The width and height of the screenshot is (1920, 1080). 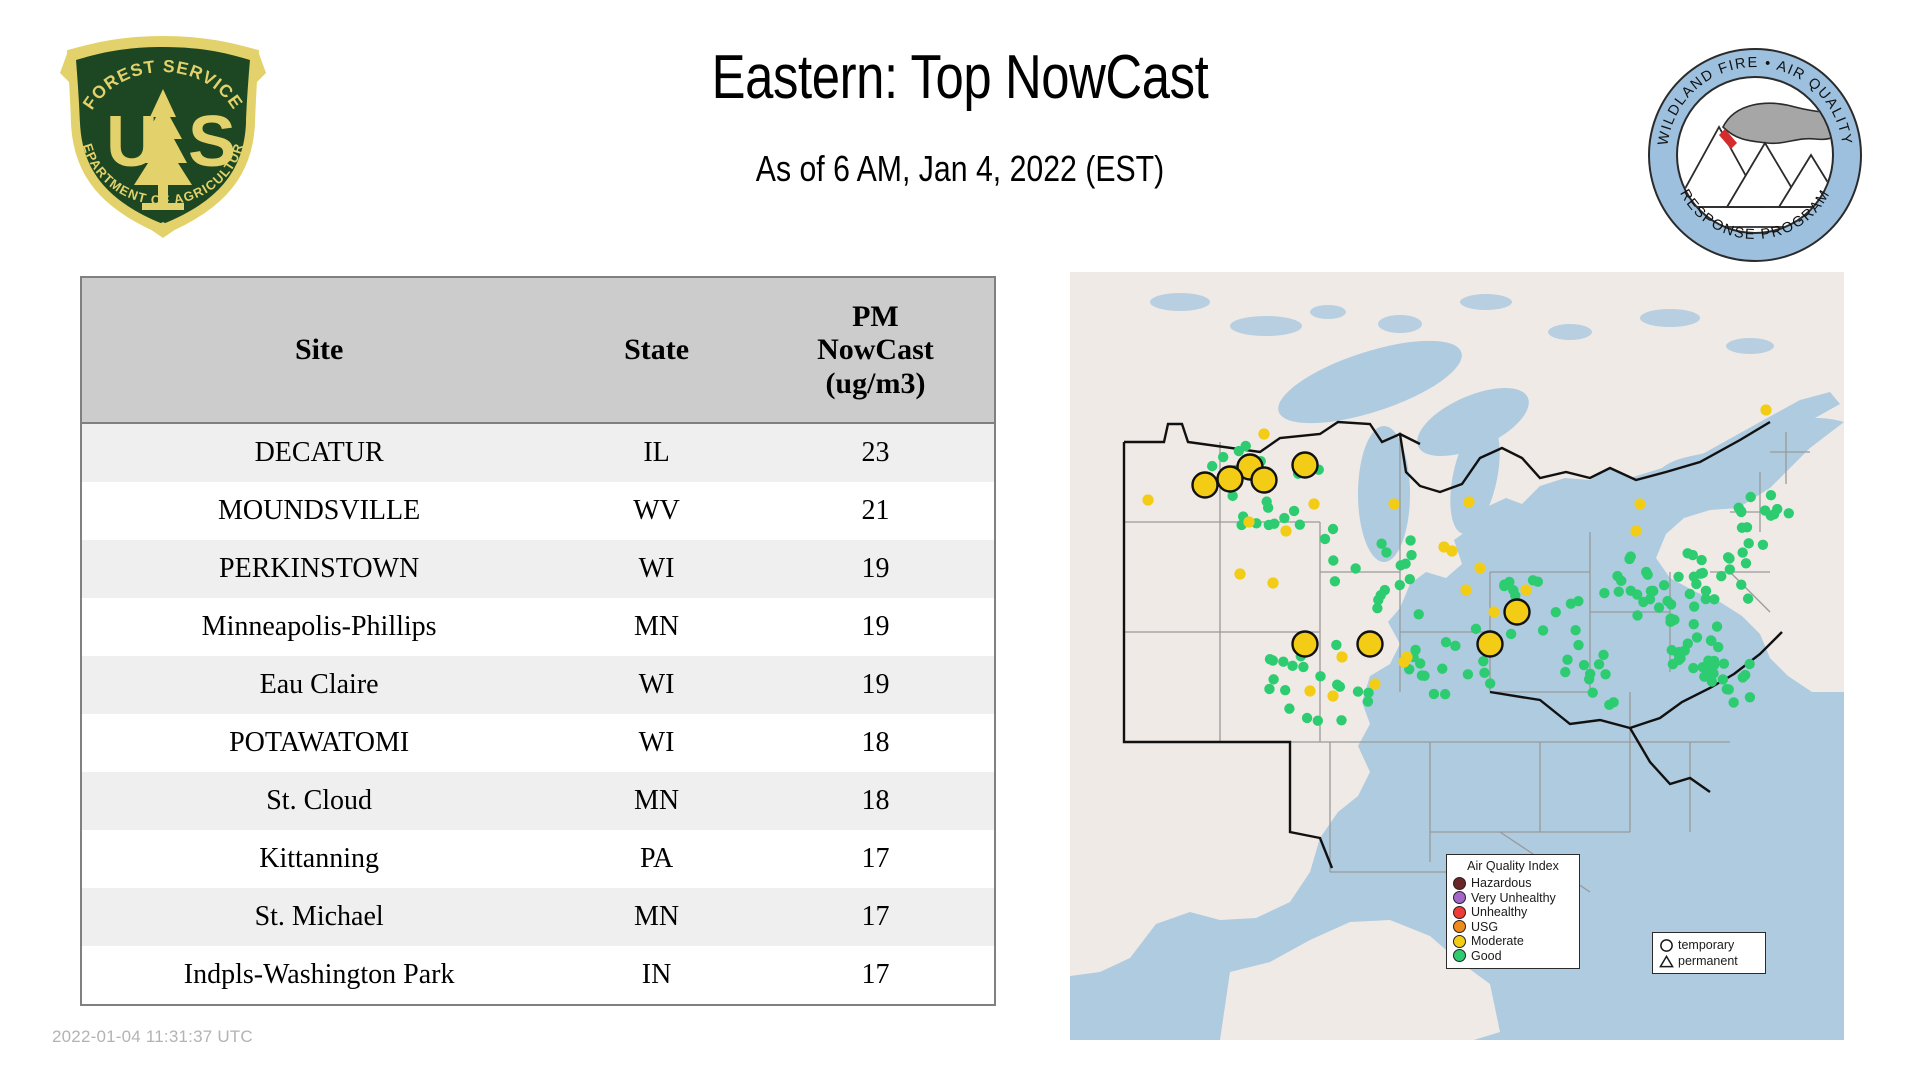 I want to click on table-row: Minneapolis-Phillips MN 19, so click(x=538, y=627).